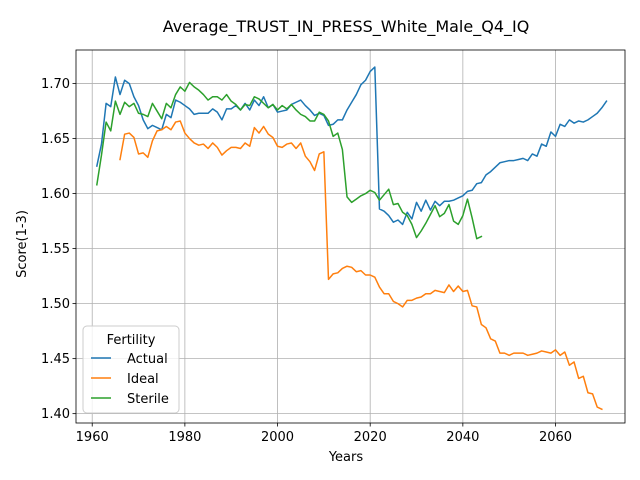  I want to click on y-tick-label: 1.55, so click(55, 249).